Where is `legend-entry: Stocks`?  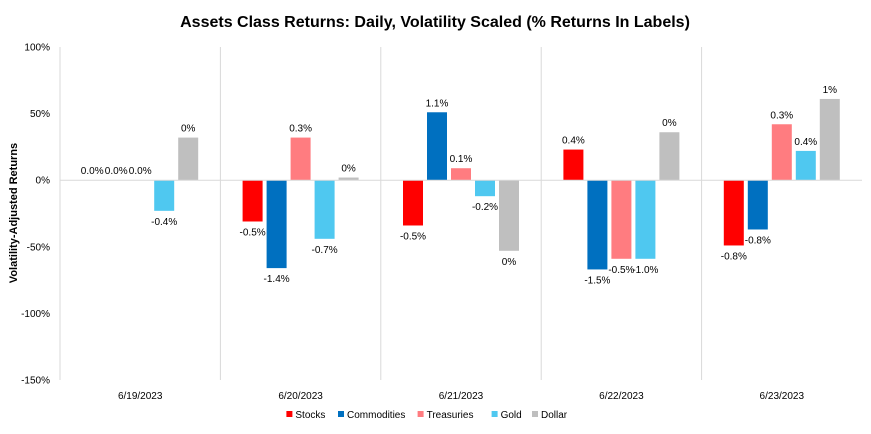 legend-entry: Stocks is located at coordinates (310, 415).